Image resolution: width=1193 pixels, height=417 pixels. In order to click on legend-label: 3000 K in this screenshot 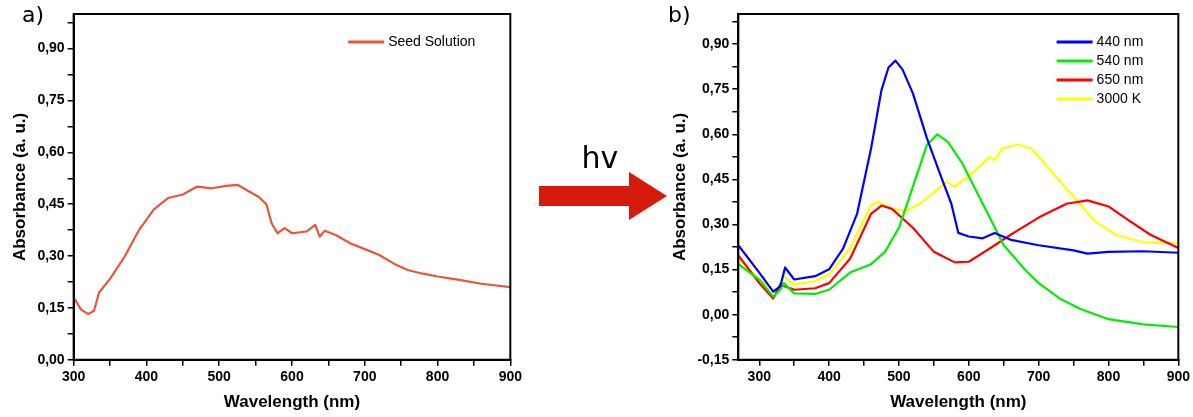, I will do `click(1119, 97)`.